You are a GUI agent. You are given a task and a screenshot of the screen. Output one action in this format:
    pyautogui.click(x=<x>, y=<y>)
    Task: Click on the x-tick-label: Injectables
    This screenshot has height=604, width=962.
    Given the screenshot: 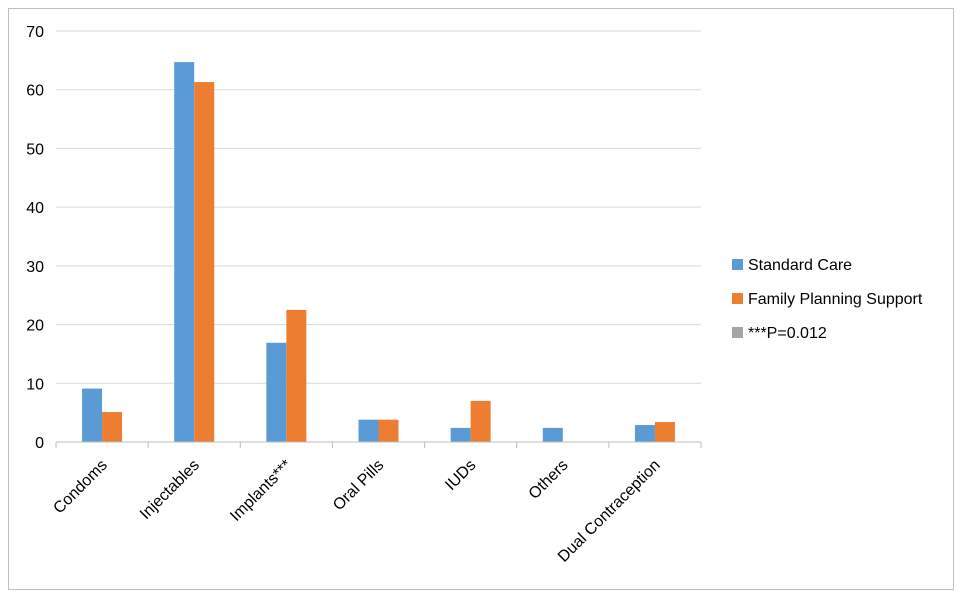 What is the action you would take?
    pyautogui.click(x=170, y=490)
    